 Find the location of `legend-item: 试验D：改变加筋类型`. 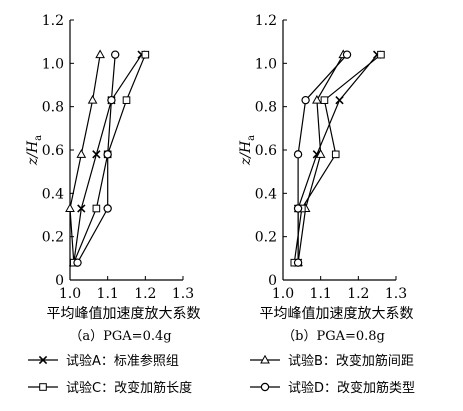

legend-item: 试验D：改变加筋类型 is located at coordinates (332, 388).